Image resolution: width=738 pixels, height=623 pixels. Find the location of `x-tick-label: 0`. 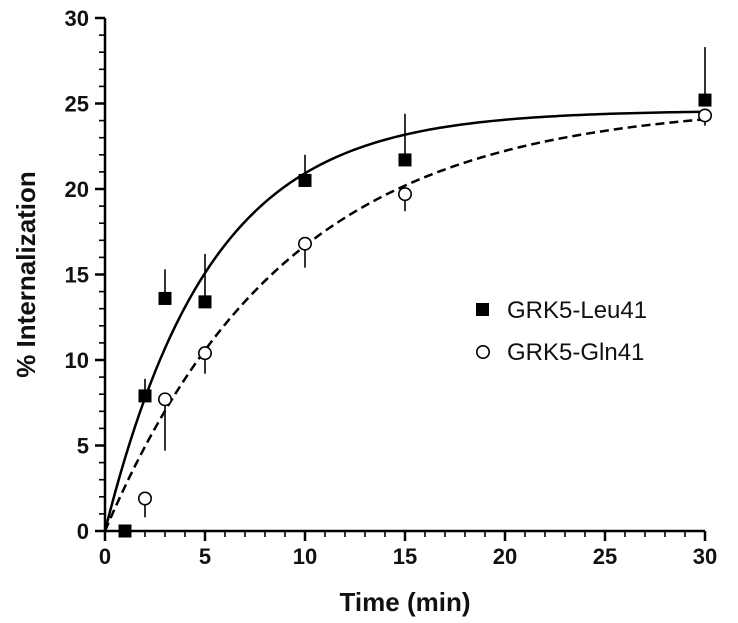

x-tick-label: 0 is located at coordinates (105, 556).